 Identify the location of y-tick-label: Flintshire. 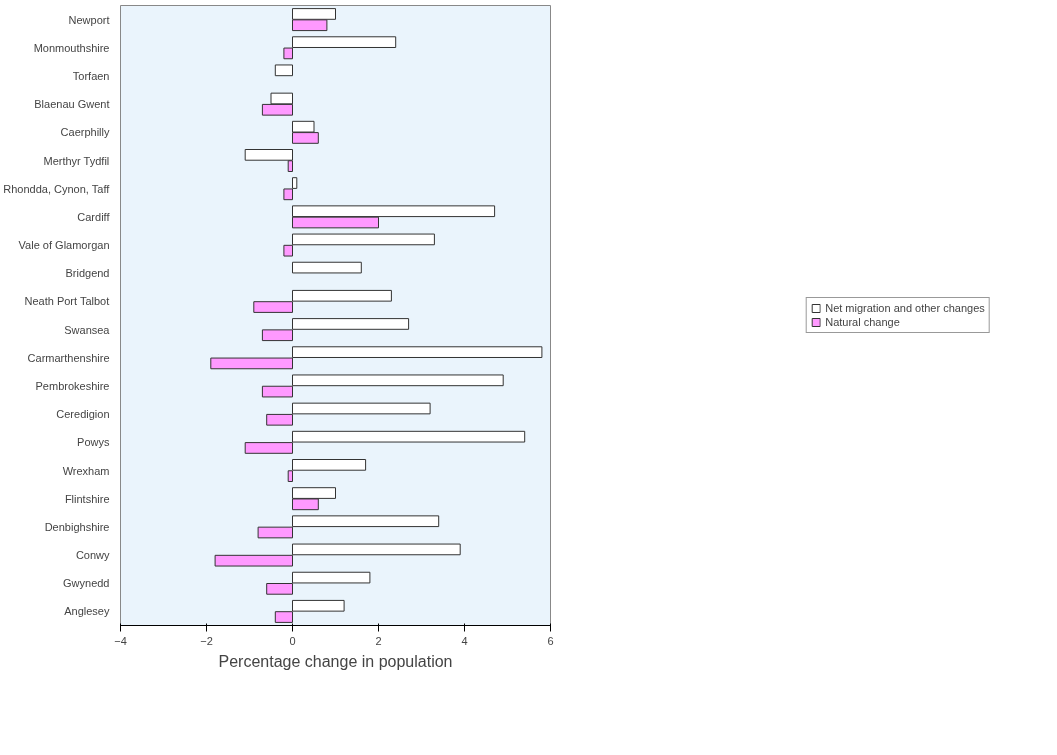
(87, 498).